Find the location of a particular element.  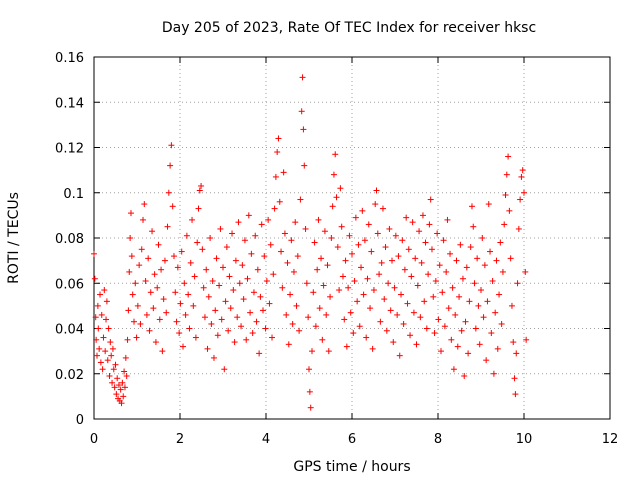

y-tick-label: 0.14 is located at coordinates (69, 103).